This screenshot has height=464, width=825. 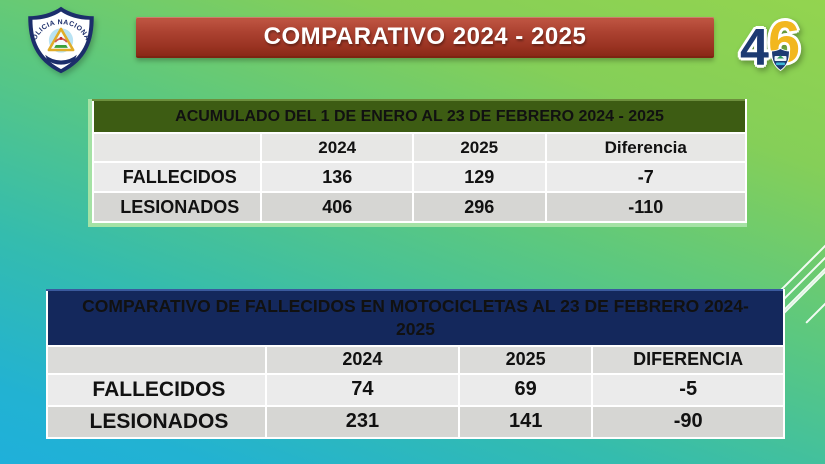 I want to click on table-row-fallecidos: FALLECIDOS 74 69 -5, so click(x=415, y=389).